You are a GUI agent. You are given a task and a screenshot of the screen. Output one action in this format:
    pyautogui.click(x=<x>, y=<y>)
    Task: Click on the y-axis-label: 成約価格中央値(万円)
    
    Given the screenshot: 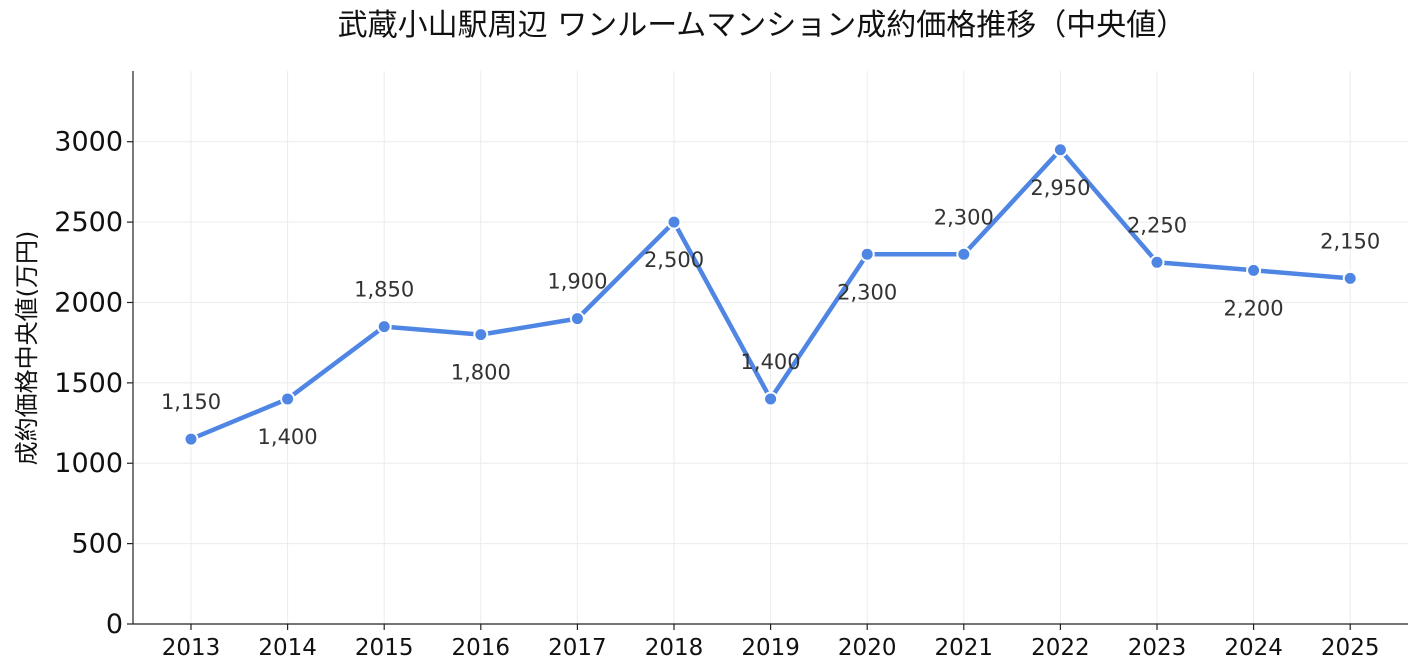 What is the action you would take?
    pyautogui.click(x=27, y=348)
    